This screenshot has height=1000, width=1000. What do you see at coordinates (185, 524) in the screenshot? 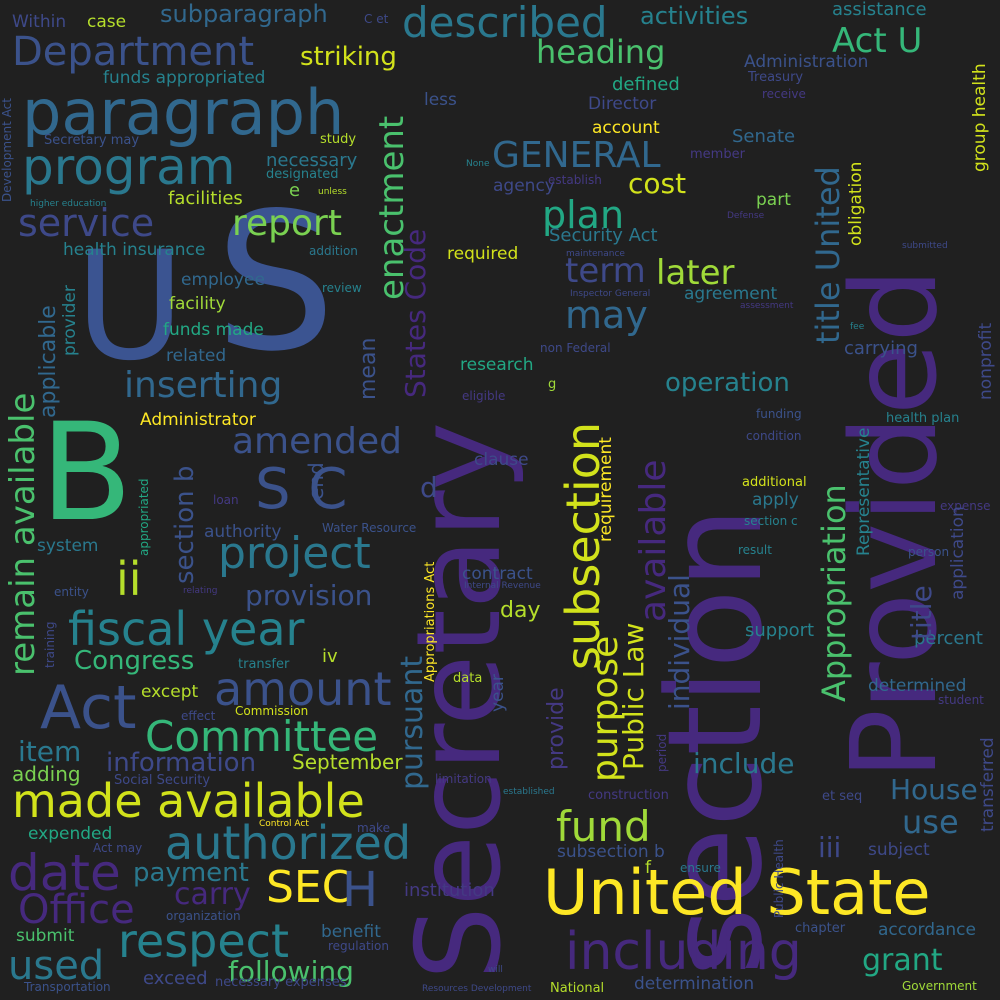
I see `word: section b` at bounding box center [185, 524].